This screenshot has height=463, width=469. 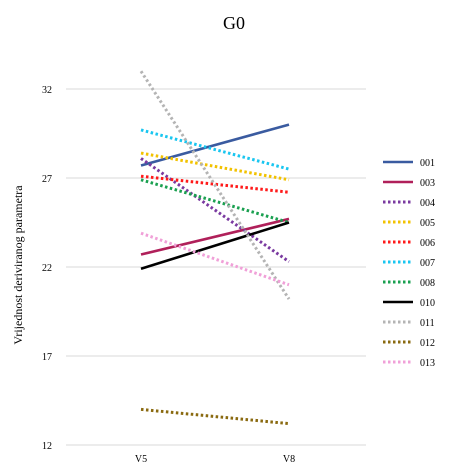 I want to click on legend-label-010: 010, so click(x=427, y=303).